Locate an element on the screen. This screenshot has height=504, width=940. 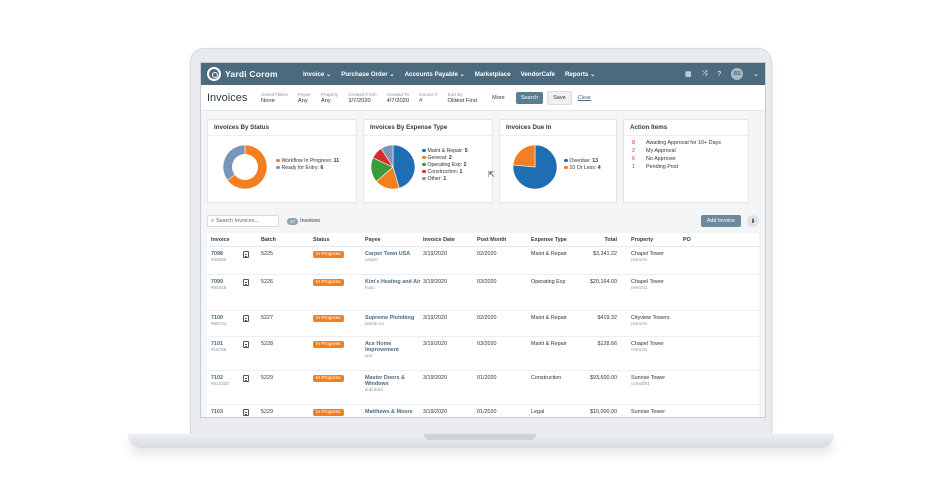
invoice-count-label: Invoices is located at coordinates (310, 221).